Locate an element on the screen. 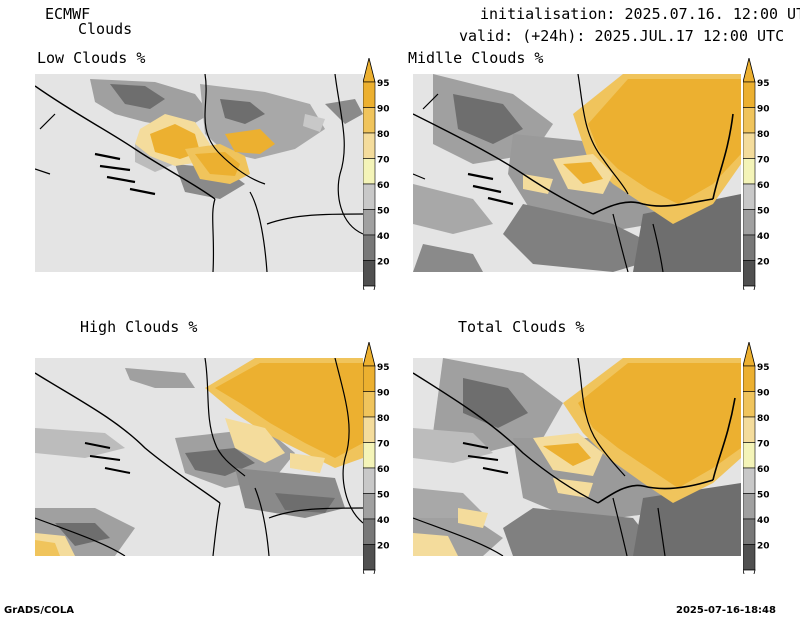 The image size is (800, 618). panel-title-middle: Midlle Clouds % is located at coordinates (476, 58).